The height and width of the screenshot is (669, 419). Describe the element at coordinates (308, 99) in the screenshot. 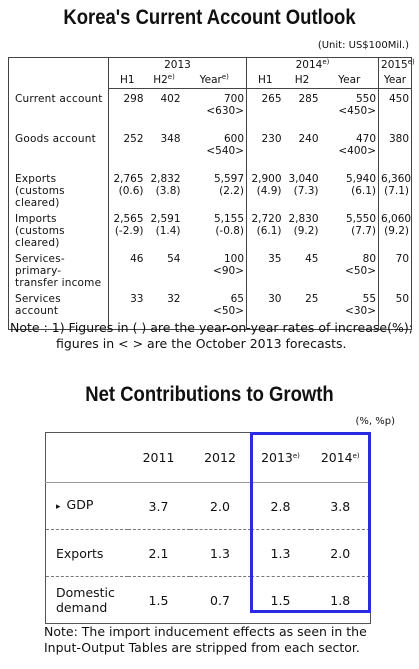

I see `cell-text: 285` at that location.